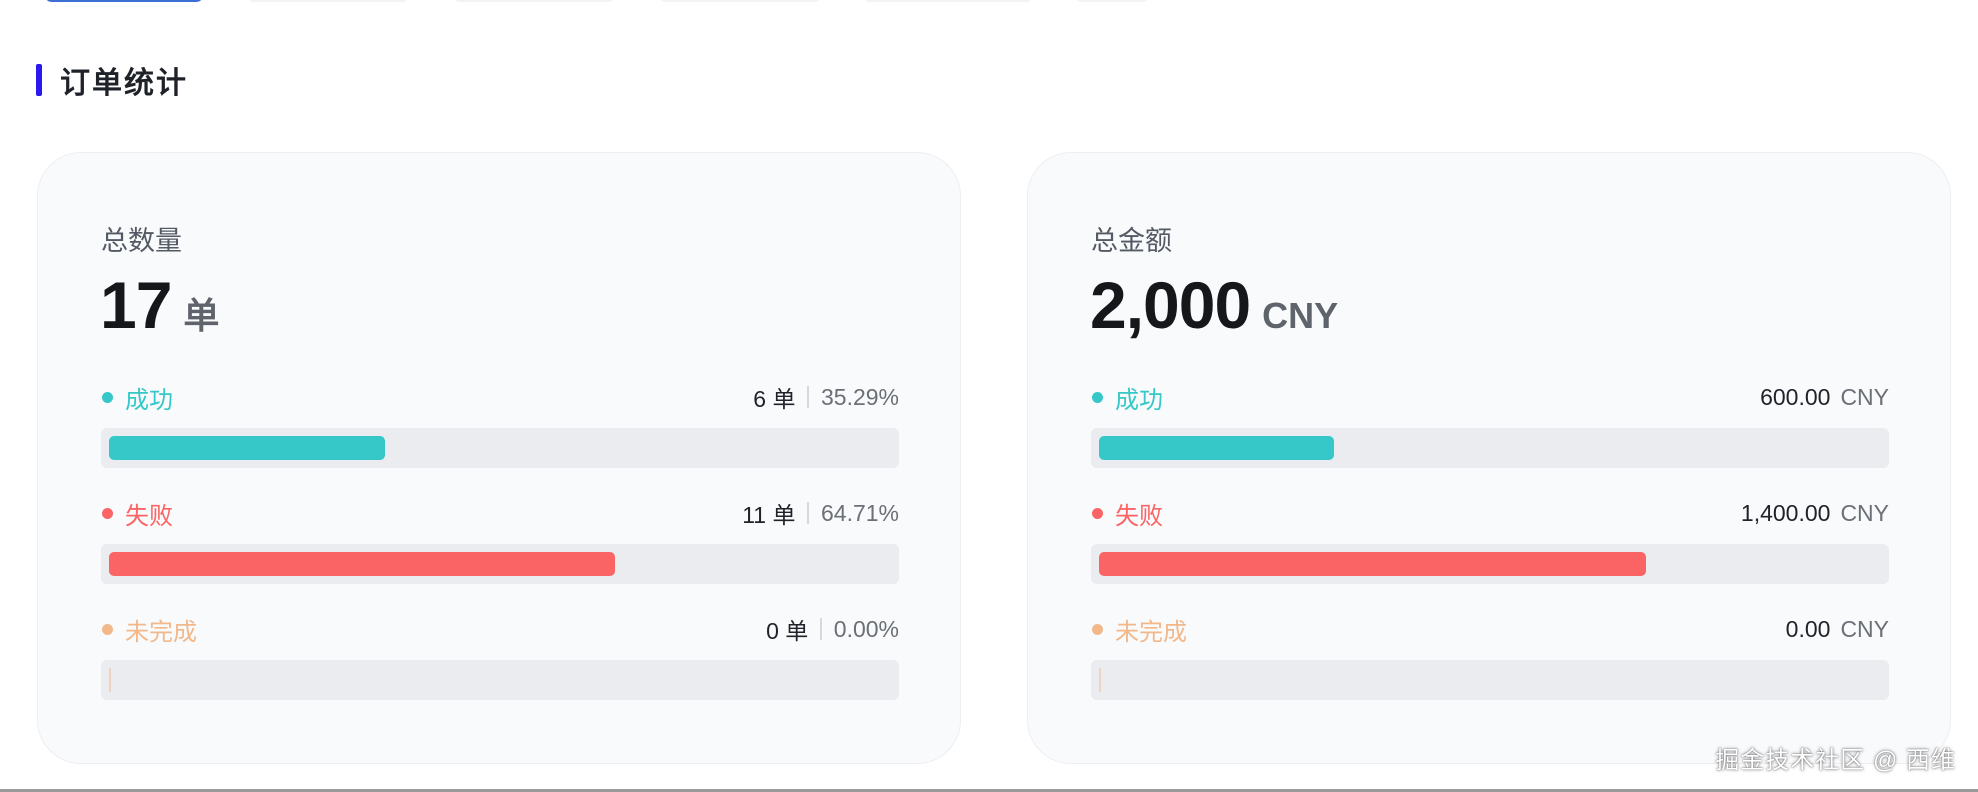  What do you see at coordinates (989, 790) in the screenshot?
I see `bottom-divider` at bounding box center [989, 790].